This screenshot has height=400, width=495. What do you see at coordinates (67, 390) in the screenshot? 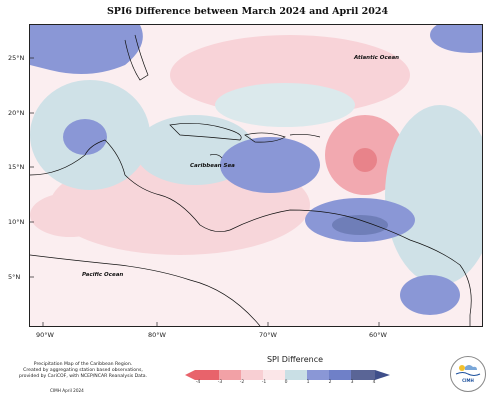
I see `credit-footer: CIMH April 2024` at bounding box center [67, 390].